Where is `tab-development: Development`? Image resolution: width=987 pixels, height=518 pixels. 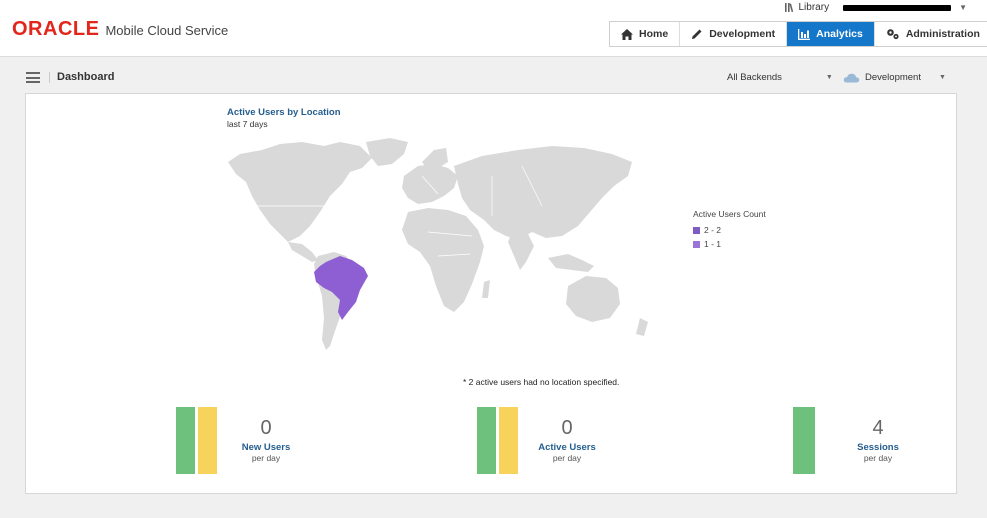 tab-development: Development is located at coordinates (734, 34).